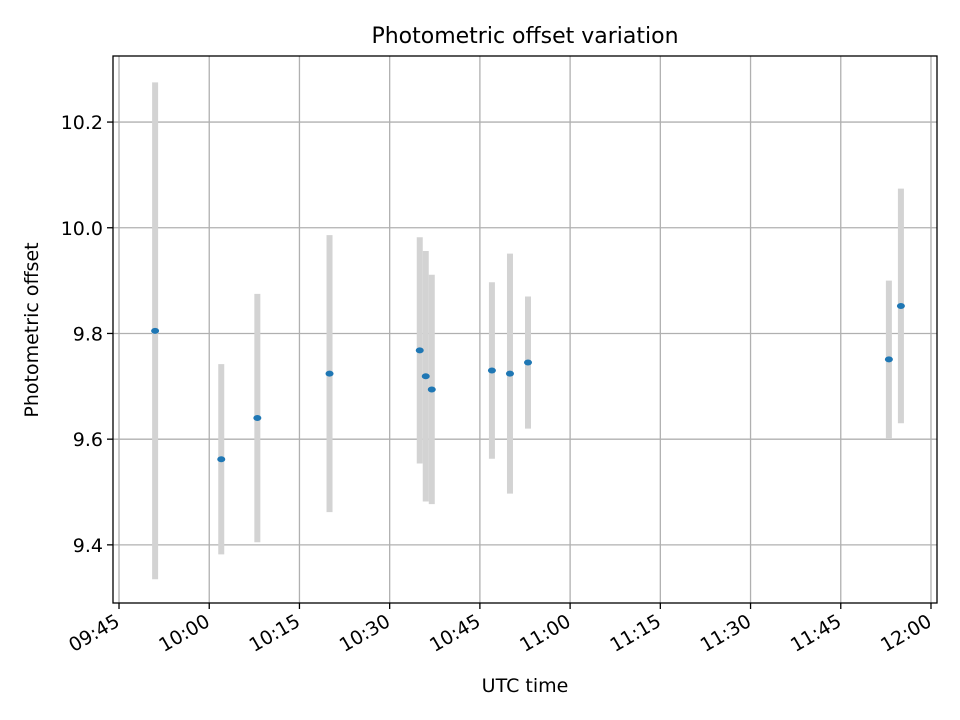  Describe the element at coordinates (524, 36) in the screenshot. I see `chart-title: Photometric offset variation` at that location.